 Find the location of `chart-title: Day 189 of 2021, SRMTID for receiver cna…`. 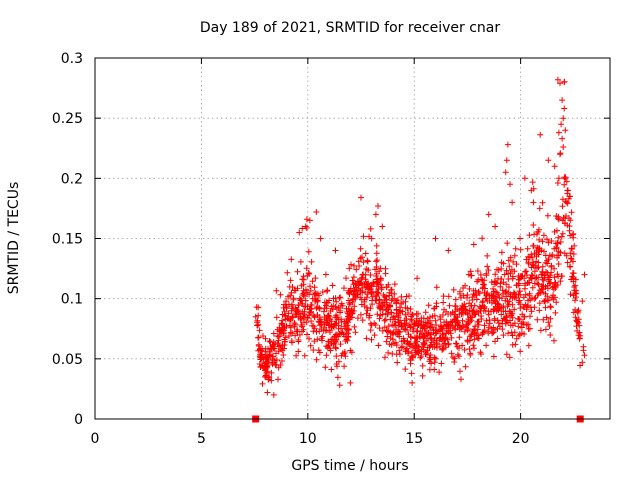

chart-title: Day 189 of 2021, SRMTID for receiver cna… is located at coordinates (350, 28).